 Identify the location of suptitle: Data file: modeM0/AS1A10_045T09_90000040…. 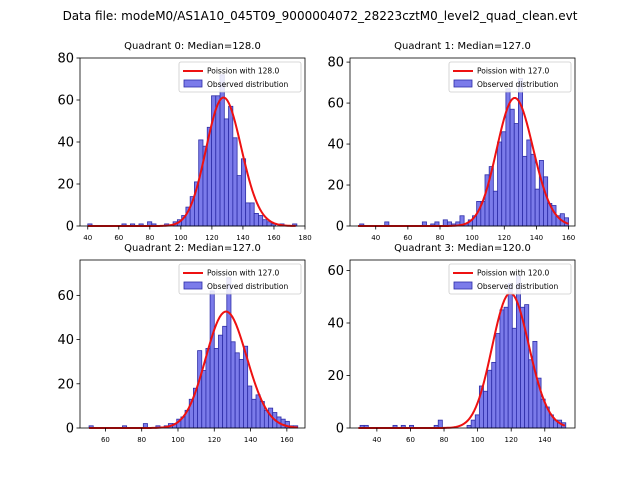
(320, 16).